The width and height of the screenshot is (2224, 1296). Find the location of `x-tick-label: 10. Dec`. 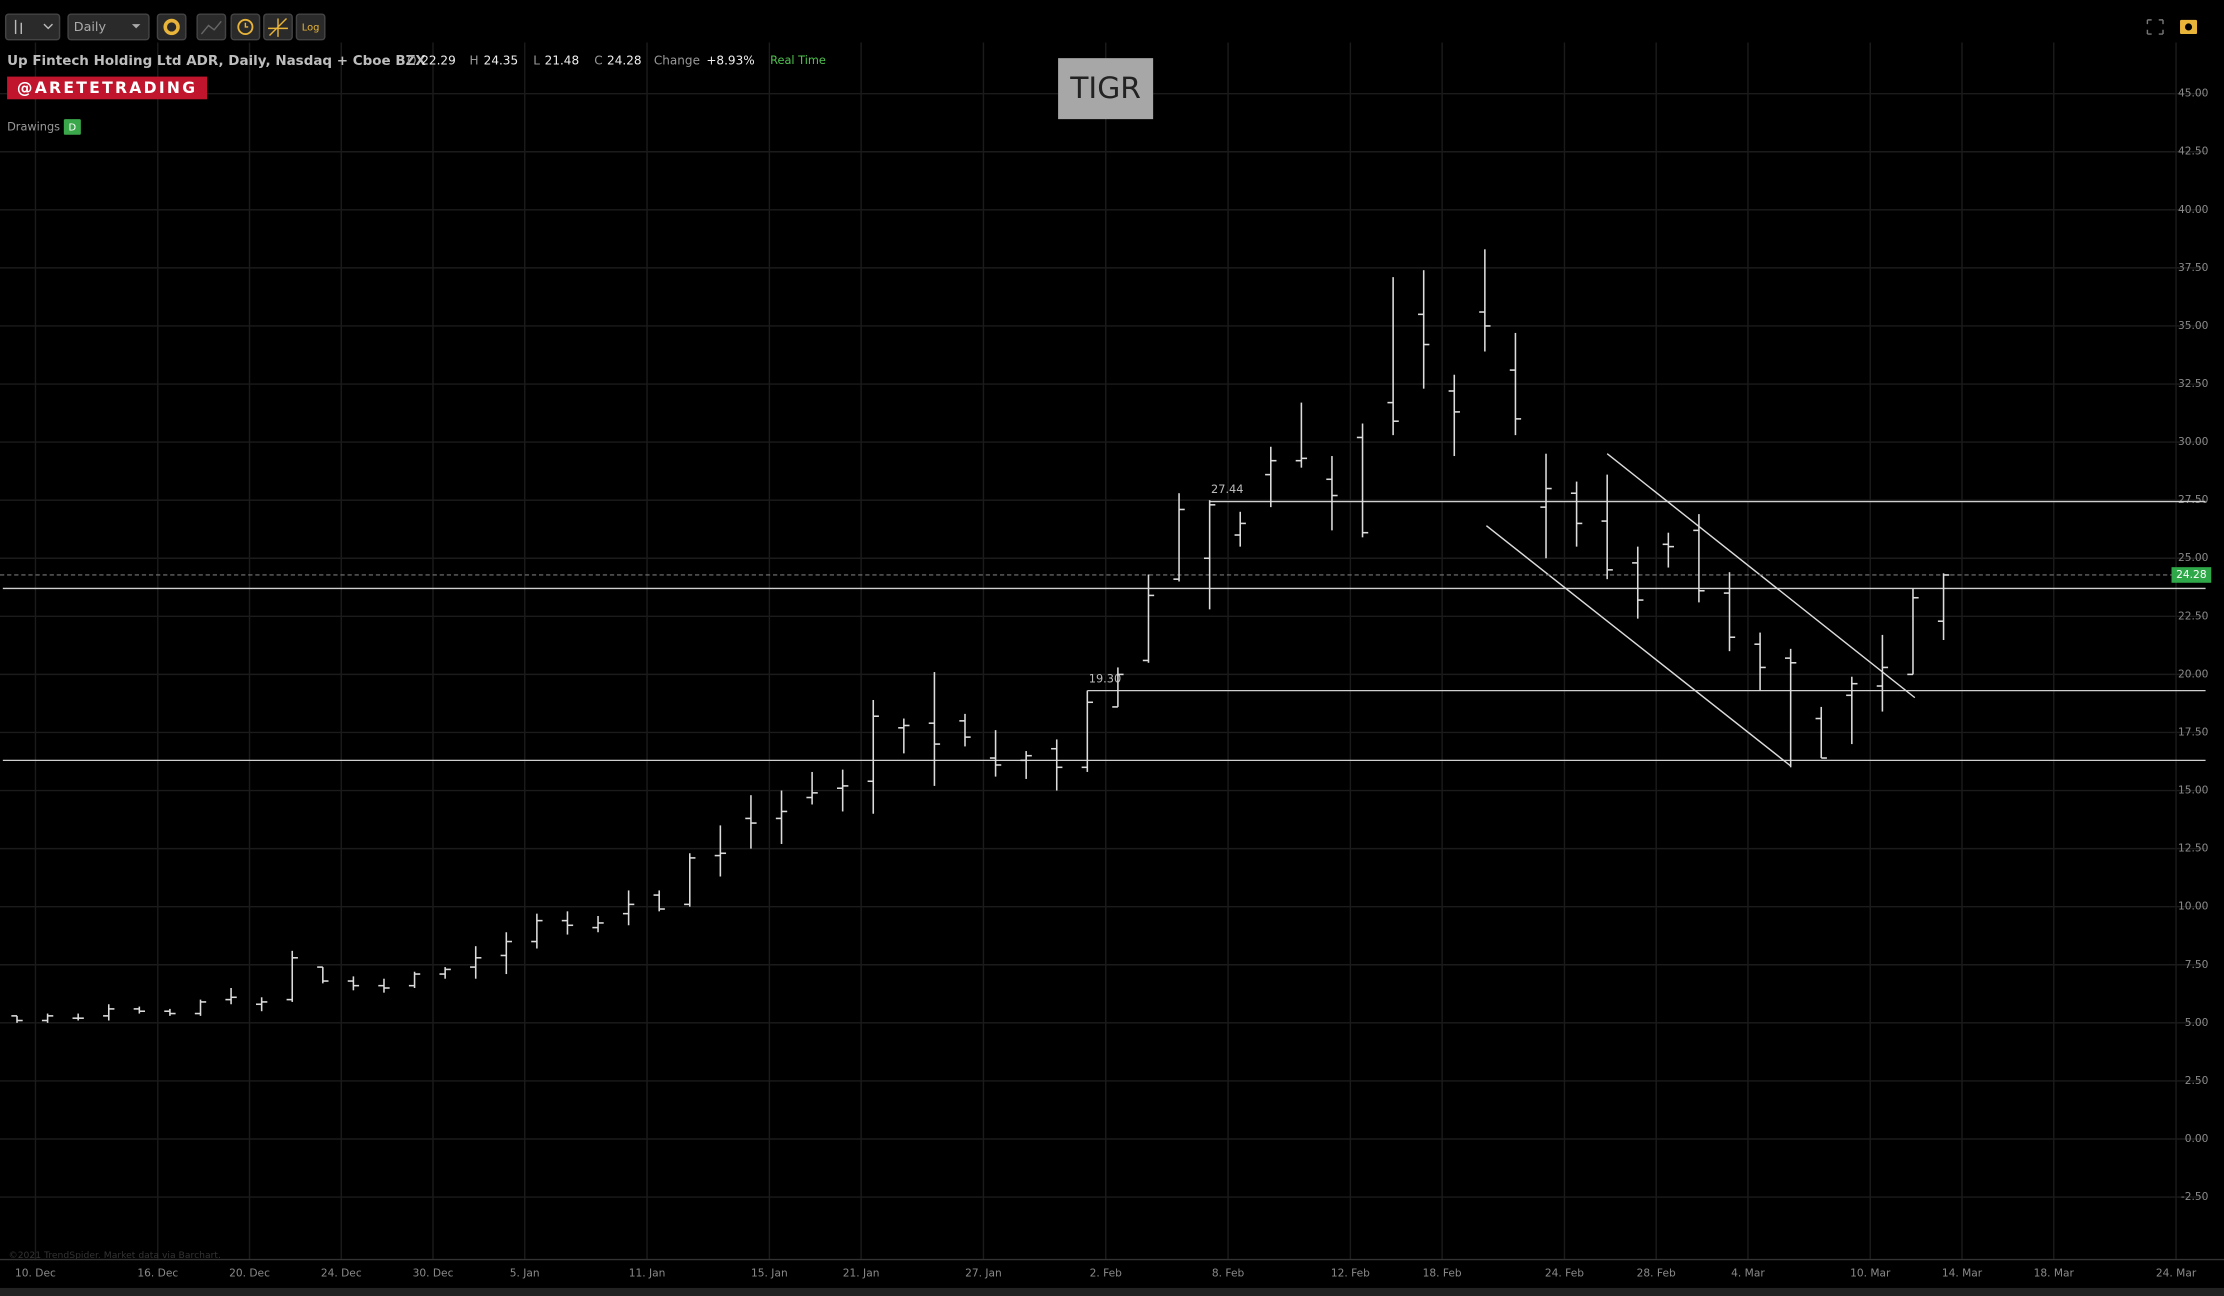

x-tick-label: 10. Dec is located at coordinates (35, 1273).